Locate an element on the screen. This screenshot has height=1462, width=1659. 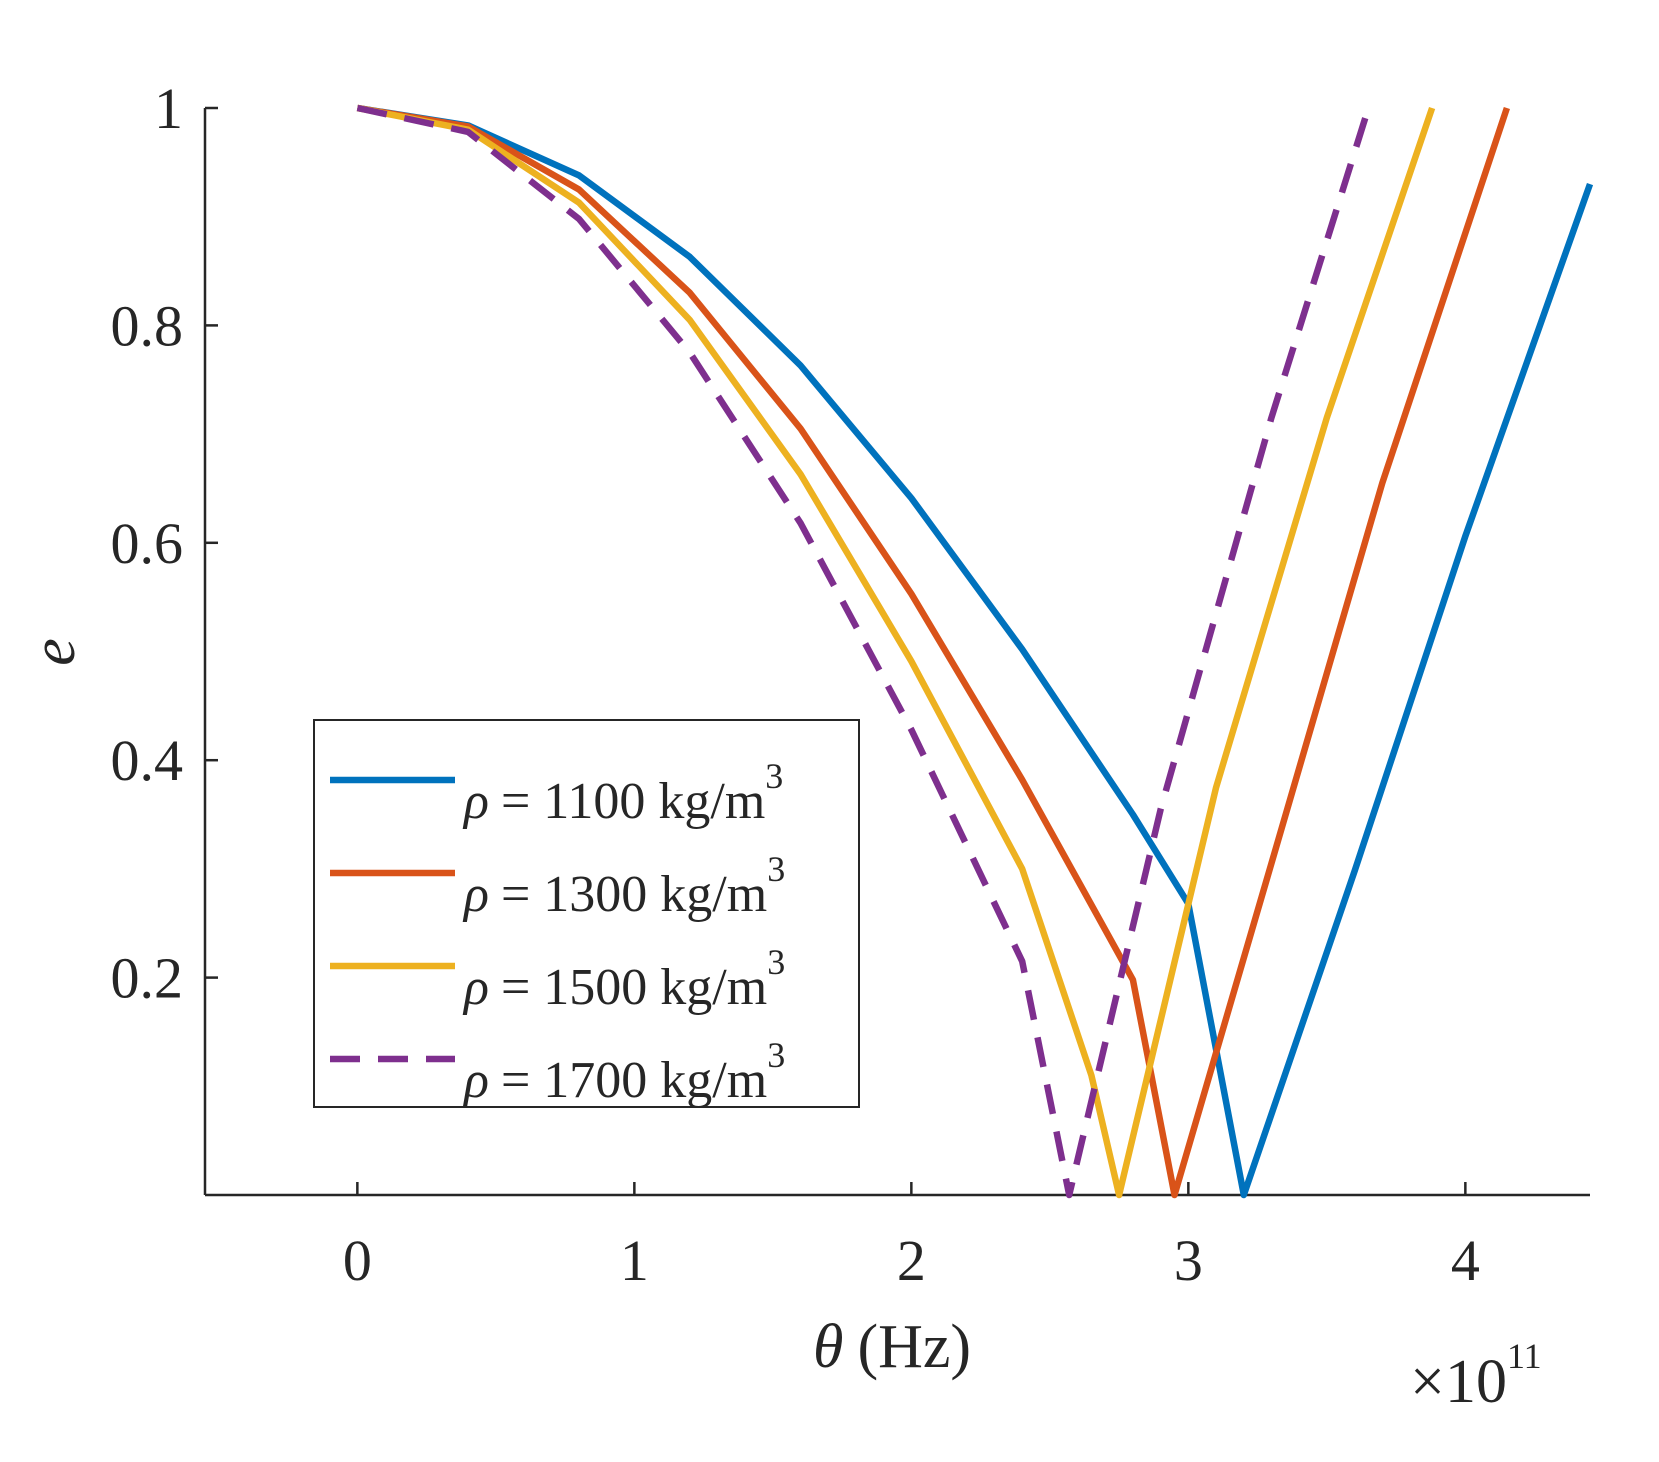
y-tick-label: 1 is located at coordinates (168, 108).